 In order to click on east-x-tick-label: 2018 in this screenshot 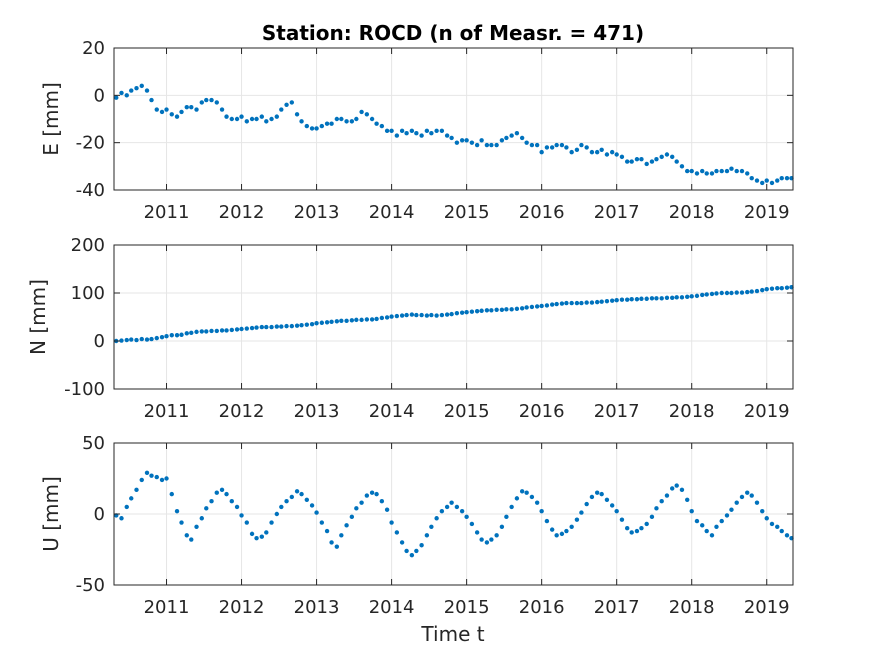, I will do `click(692, 212)`.